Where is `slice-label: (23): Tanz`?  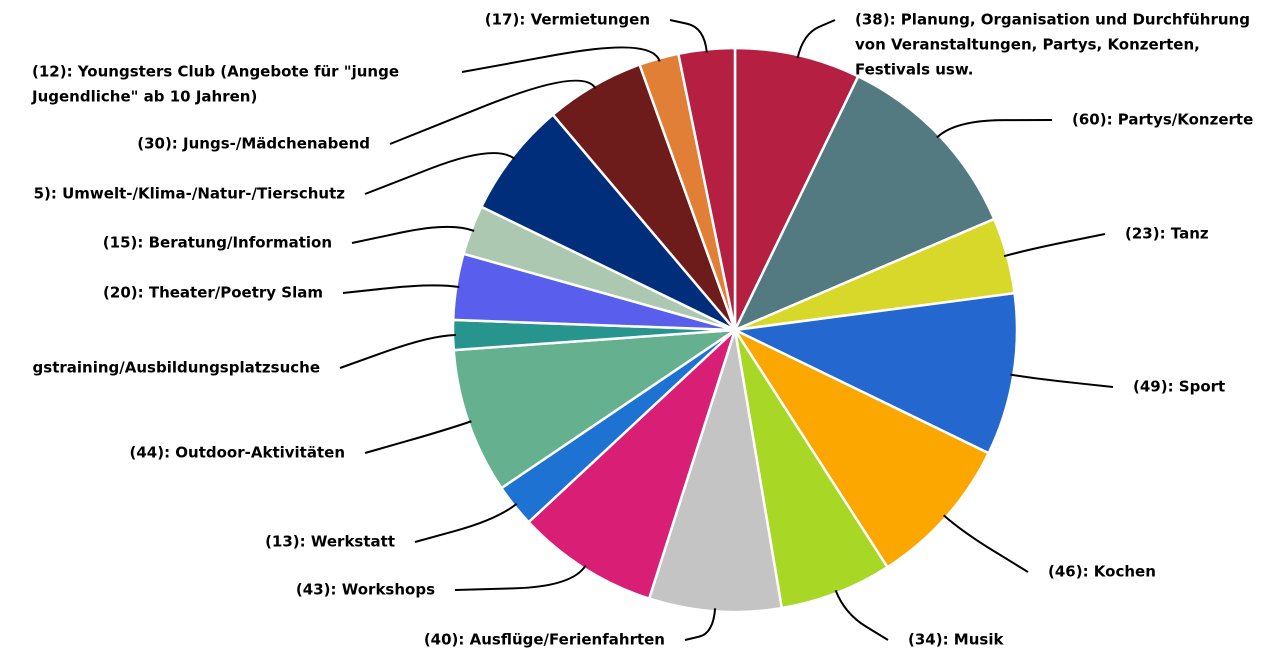
slice-label: (23): Tanz is located at coordinates (1167, 234).